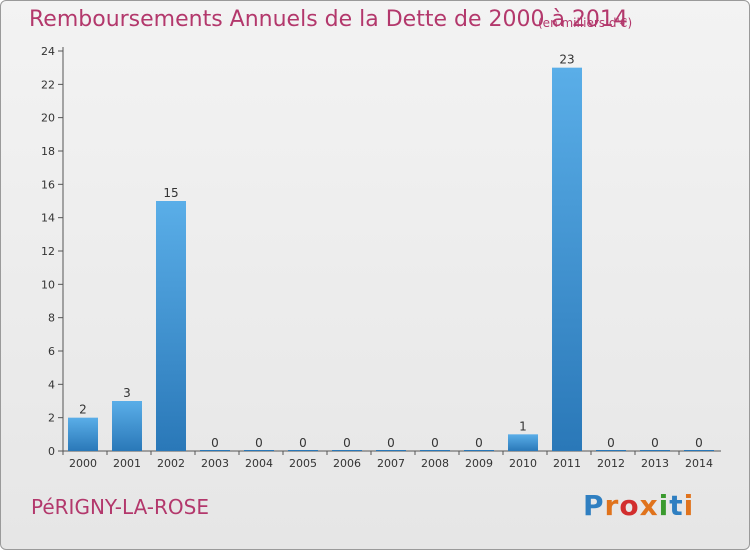  Describe the element at coordinates (48, 284) in the screenshot. I see `y-tick-label: 10` at that location.